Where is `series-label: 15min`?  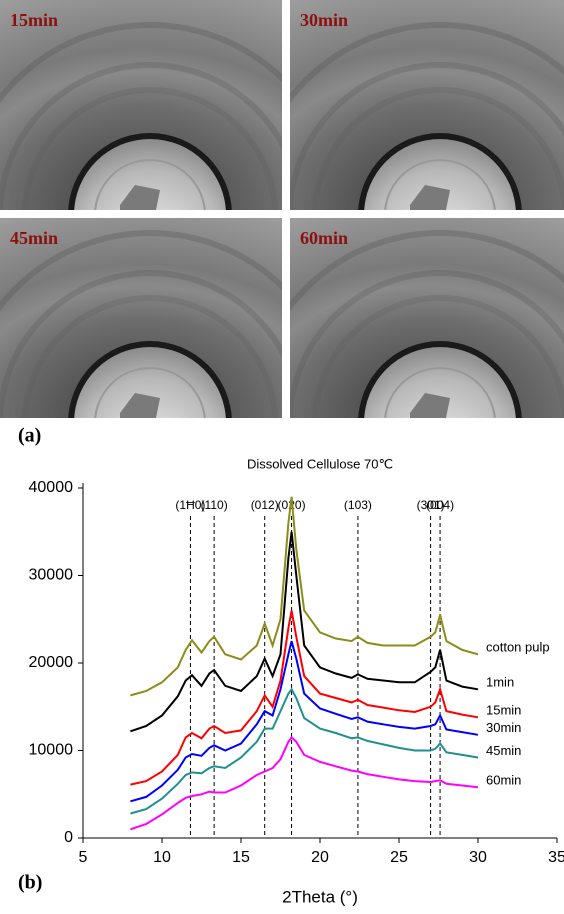
series-label: 15min is located at coordinates (503, 710).